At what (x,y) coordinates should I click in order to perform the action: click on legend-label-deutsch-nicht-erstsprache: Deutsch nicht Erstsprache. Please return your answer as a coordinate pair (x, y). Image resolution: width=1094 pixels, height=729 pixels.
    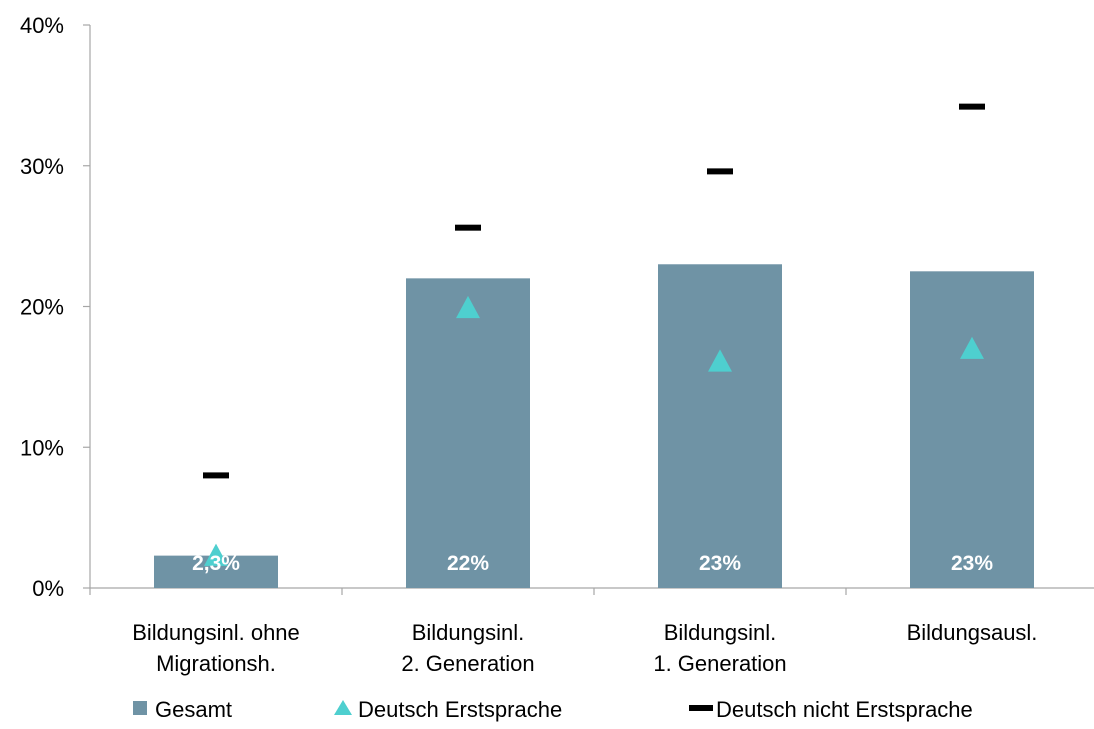
    Looking at the image, I should click on (844, 709).